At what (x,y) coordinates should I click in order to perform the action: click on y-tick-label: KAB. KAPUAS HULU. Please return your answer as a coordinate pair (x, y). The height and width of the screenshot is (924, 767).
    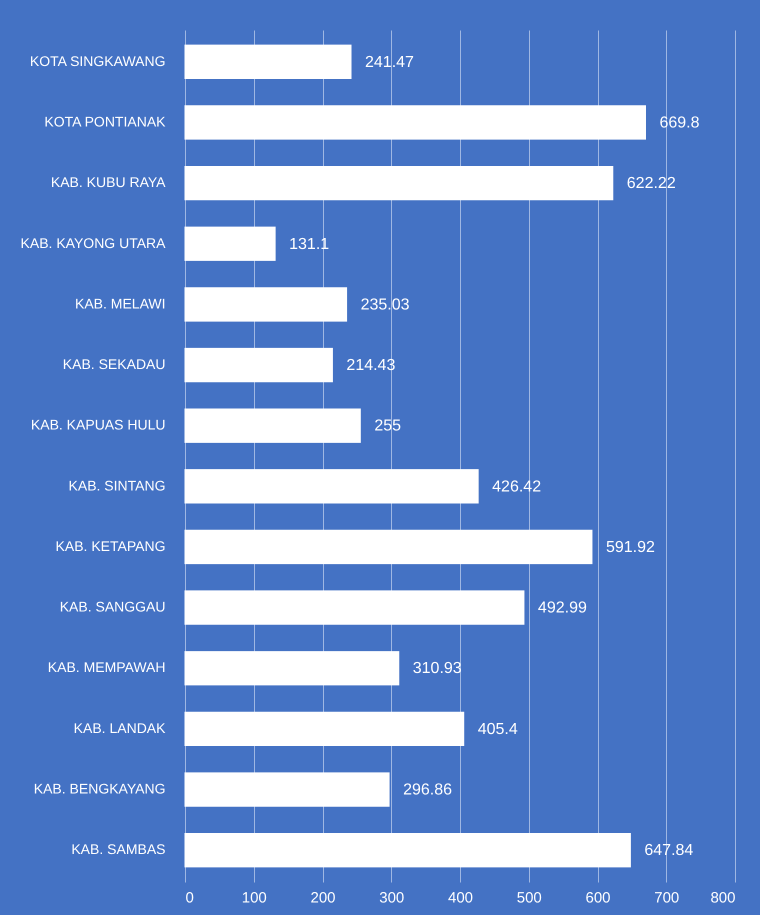
    Looking at the image, I should click on (98, 424).